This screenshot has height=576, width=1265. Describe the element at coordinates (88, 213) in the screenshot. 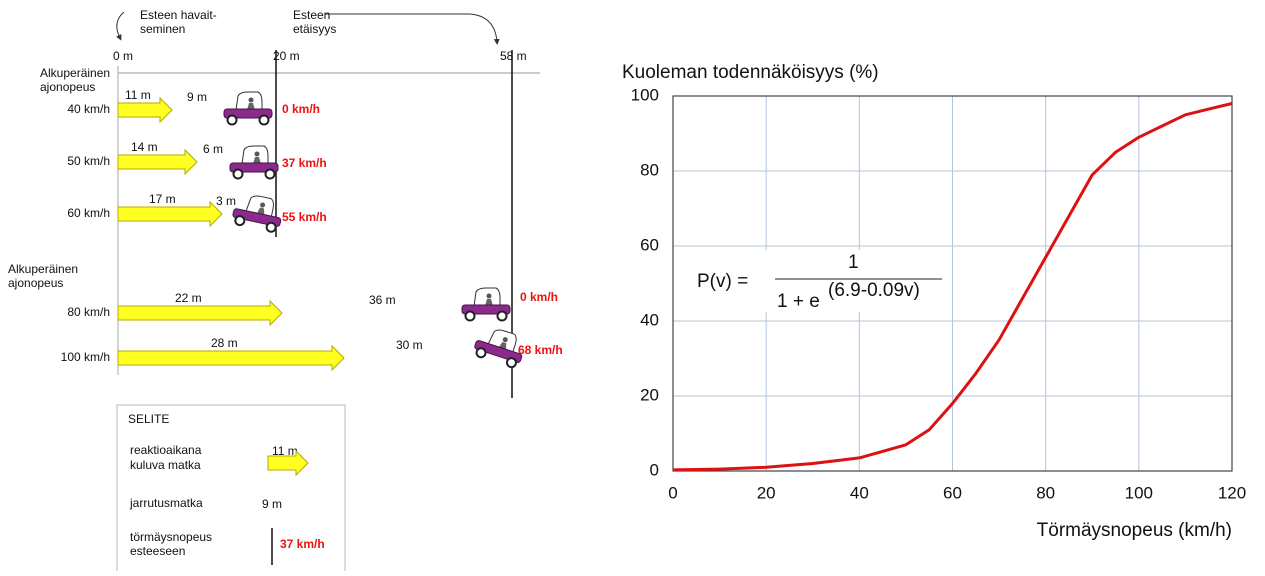

I see `speed-label: 60 km/h` at that location.